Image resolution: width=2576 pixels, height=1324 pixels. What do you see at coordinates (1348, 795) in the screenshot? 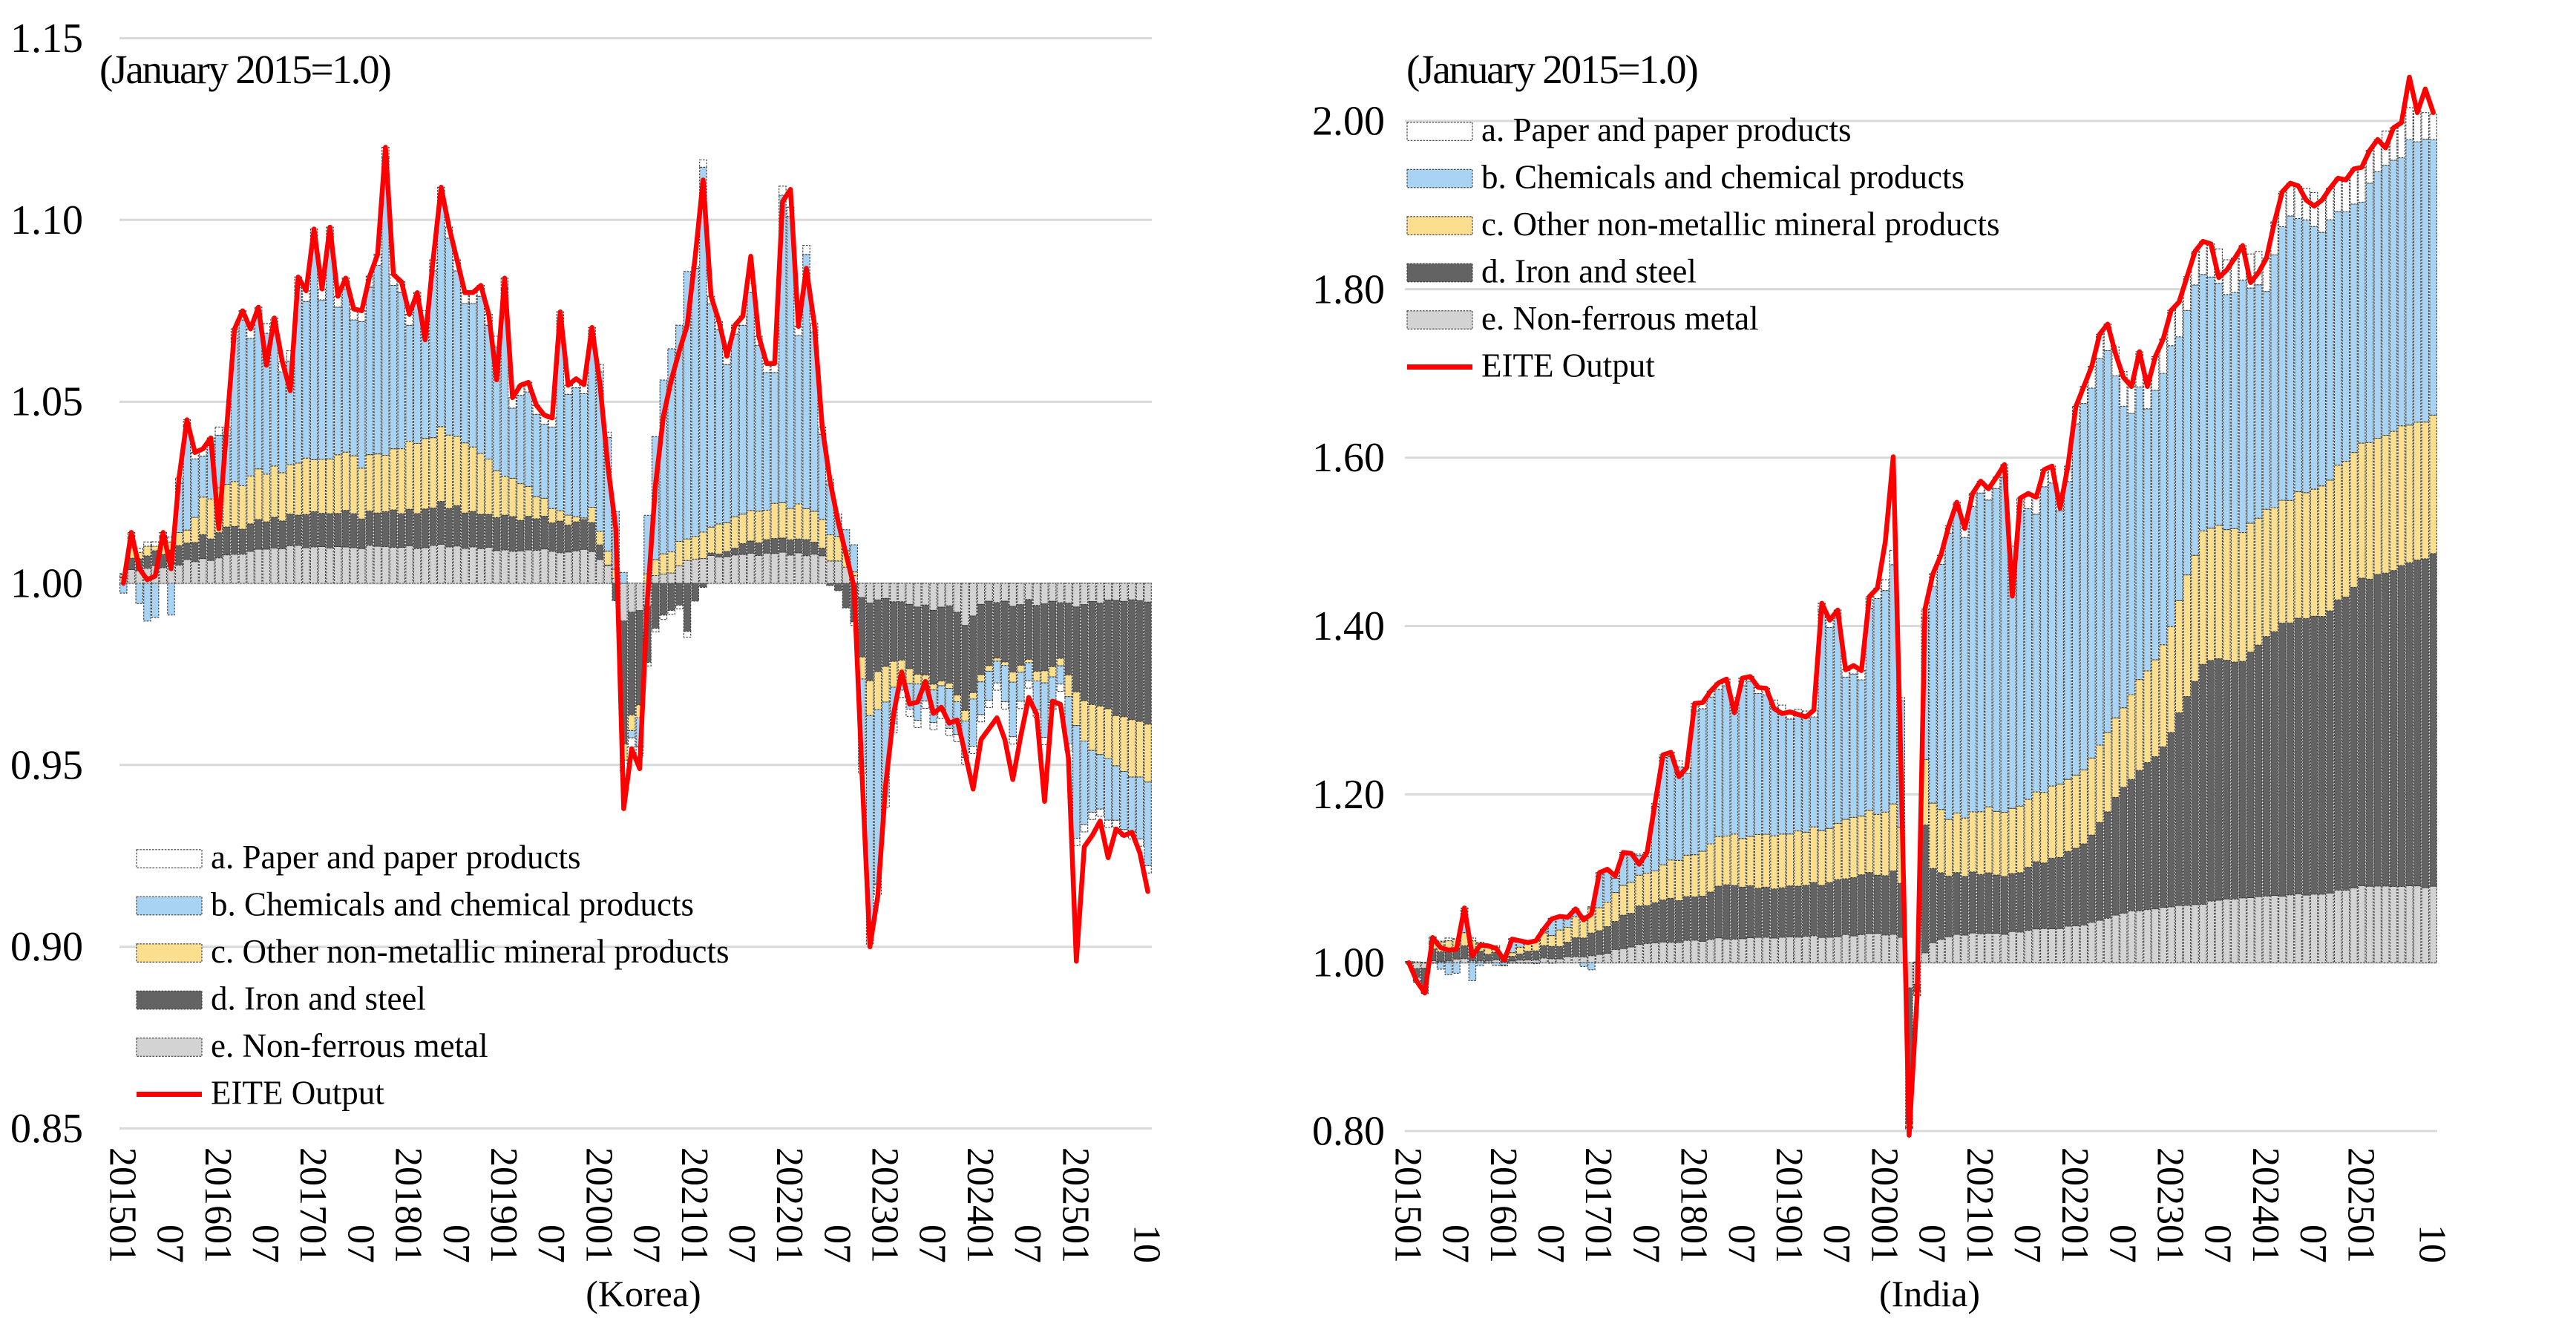
I see `svg-text: 1.20` at bounding box center [1348, 795].